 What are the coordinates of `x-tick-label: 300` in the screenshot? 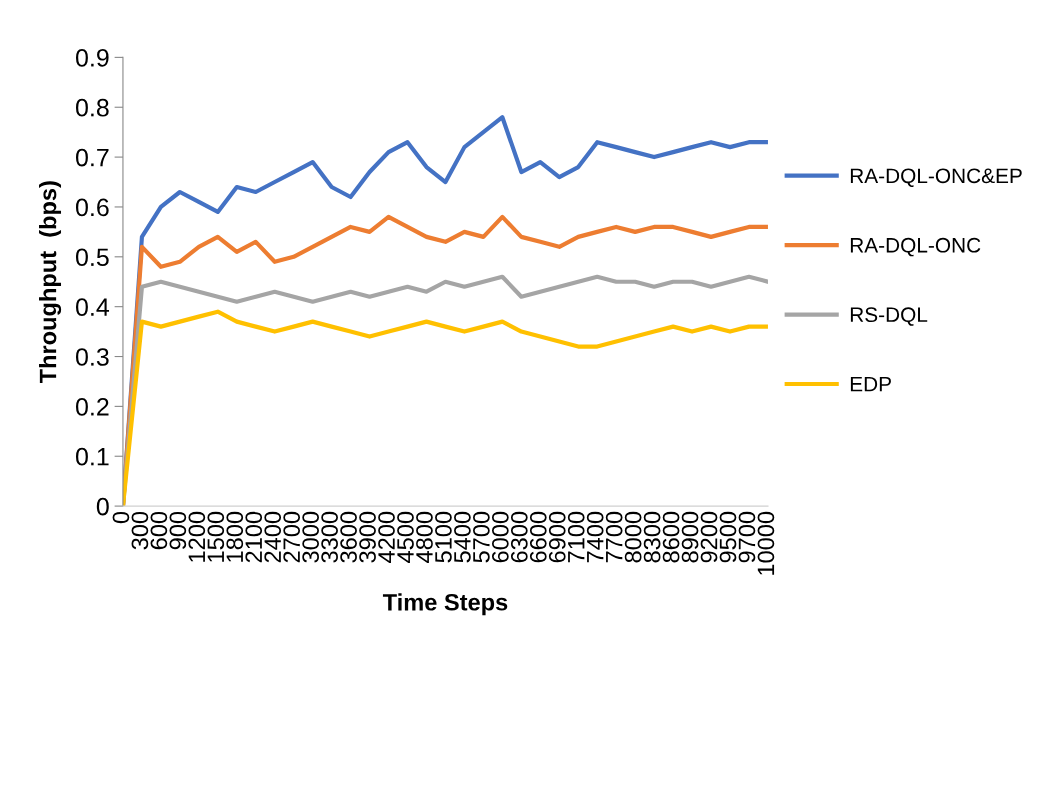 It's located at (140, 530).